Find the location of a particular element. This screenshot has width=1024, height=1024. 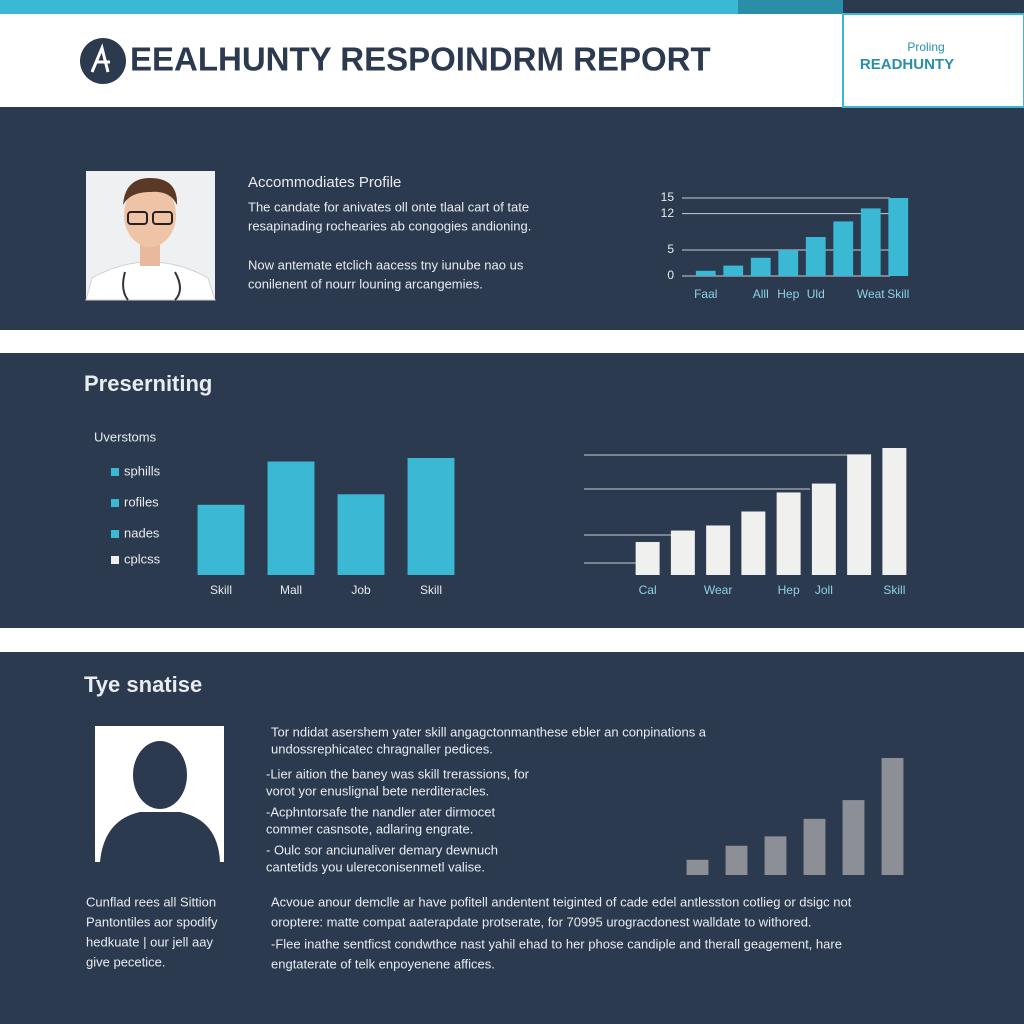

y-tick-label: 5 is located at coordinates (670, 249).